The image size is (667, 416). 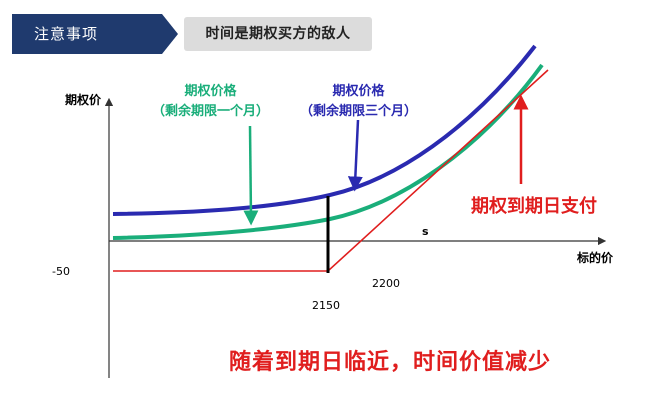 I want to click on green-curve-label-line1: 期权价格, so click(x=210, y=91).